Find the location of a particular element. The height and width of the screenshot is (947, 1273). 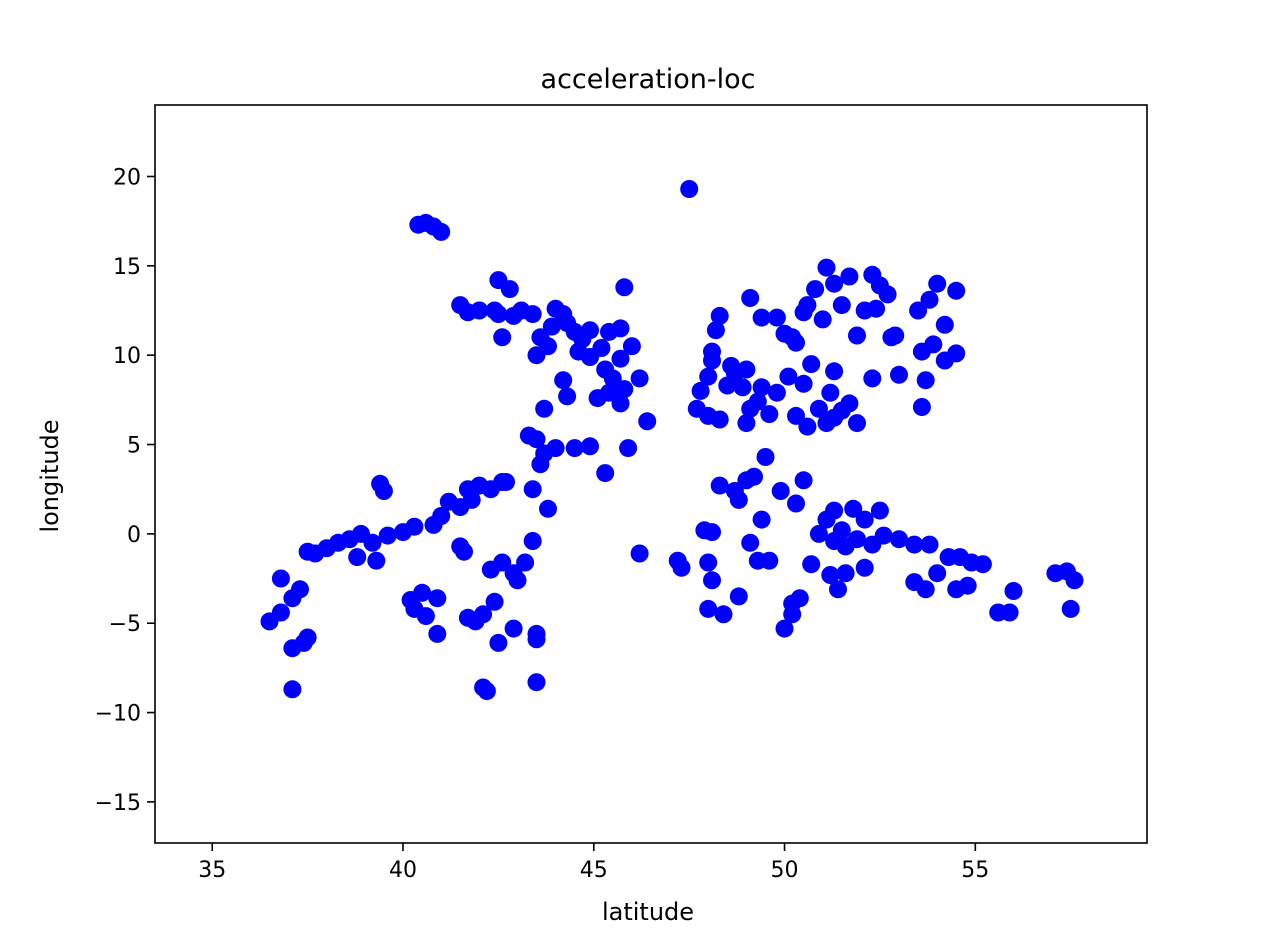

y-tick-label: −5 is located at coordinates (125, 624).